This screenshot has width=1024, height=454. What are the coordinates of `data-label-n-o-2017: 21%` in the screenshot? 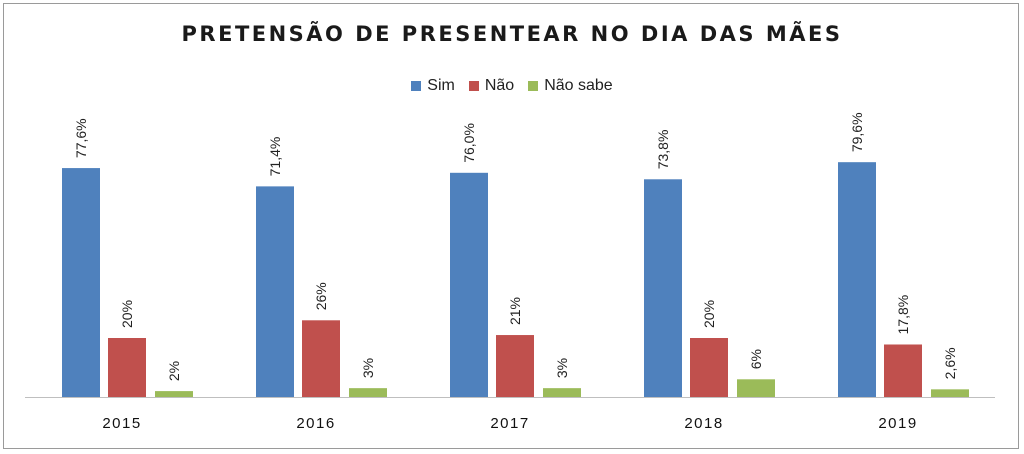 It's located at (515, 311).